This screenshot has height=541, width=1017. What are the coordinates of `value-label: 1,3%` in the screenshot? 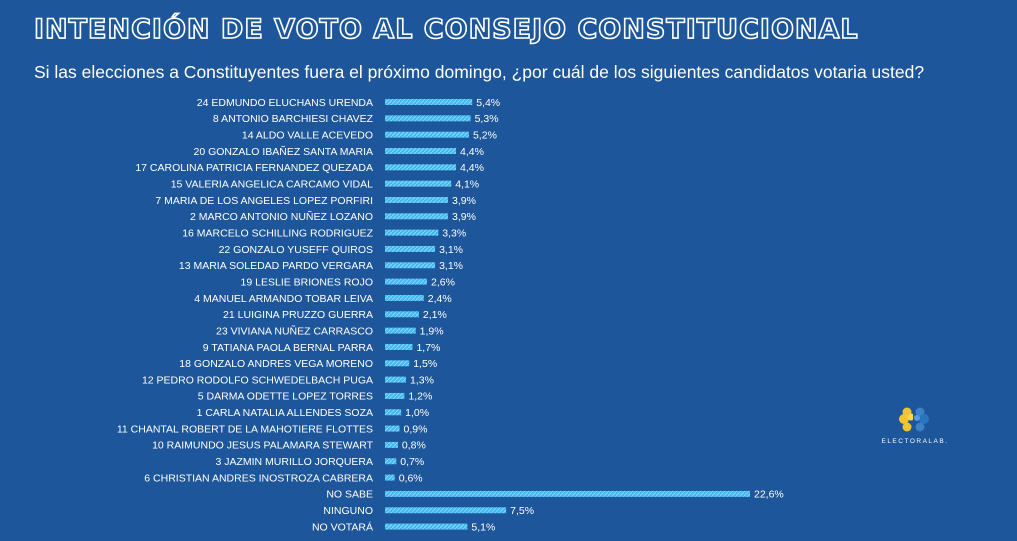 It's located at (422, 380).